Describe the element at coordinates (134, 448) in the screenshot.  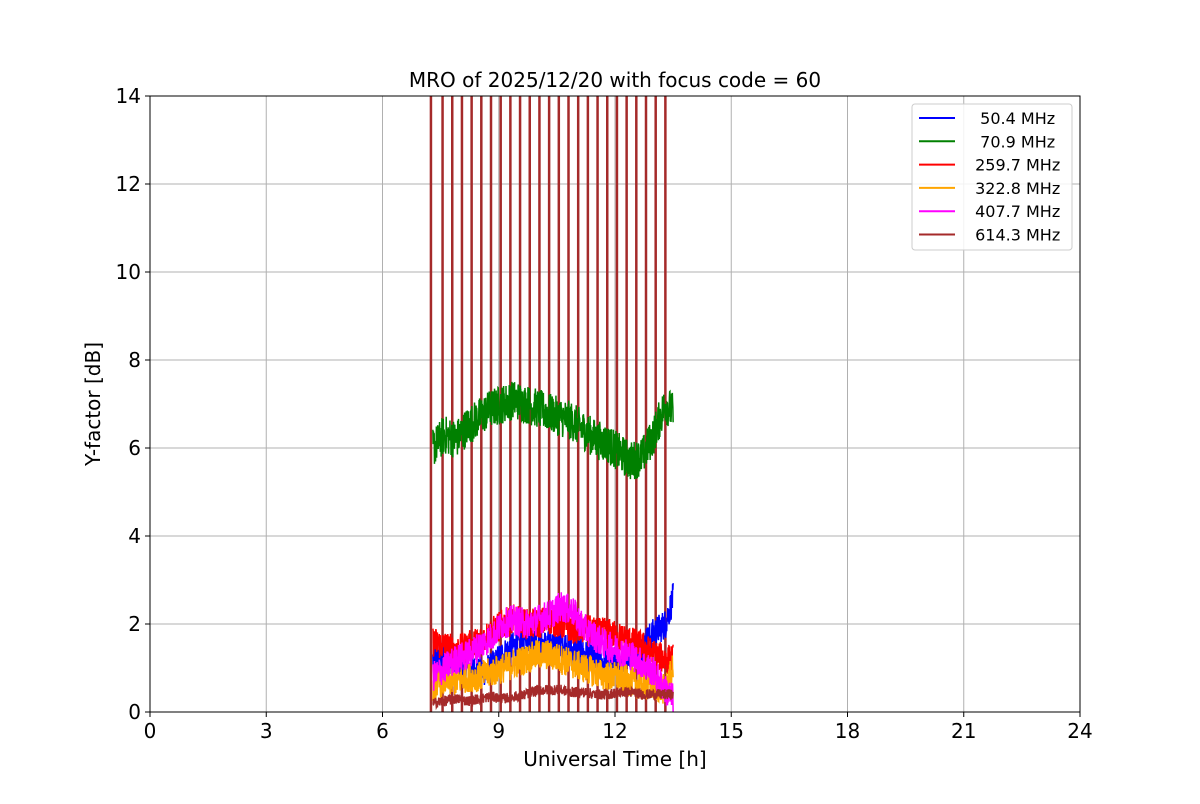
I see `y-tick-label: 6` at that location.